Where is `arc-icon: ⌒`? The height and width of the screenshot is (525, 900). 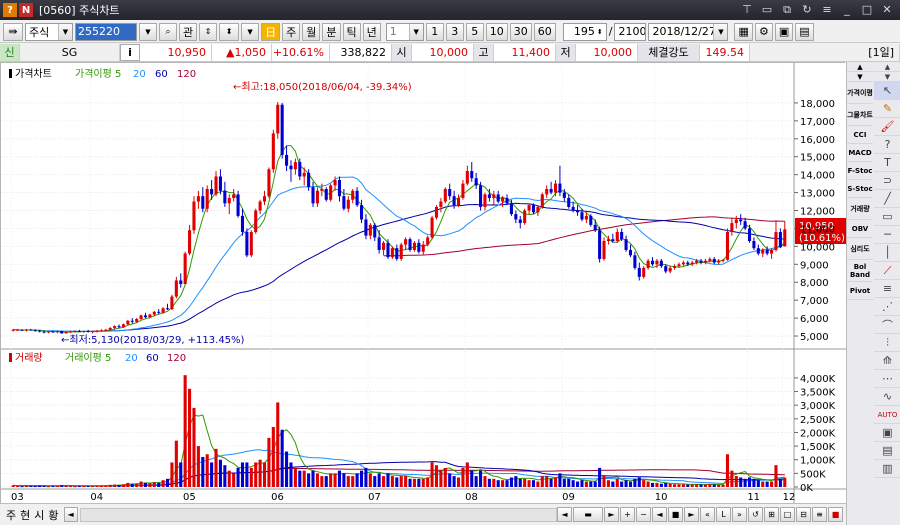
arc-icon: ⌒ is located at coordinates (887, 325).